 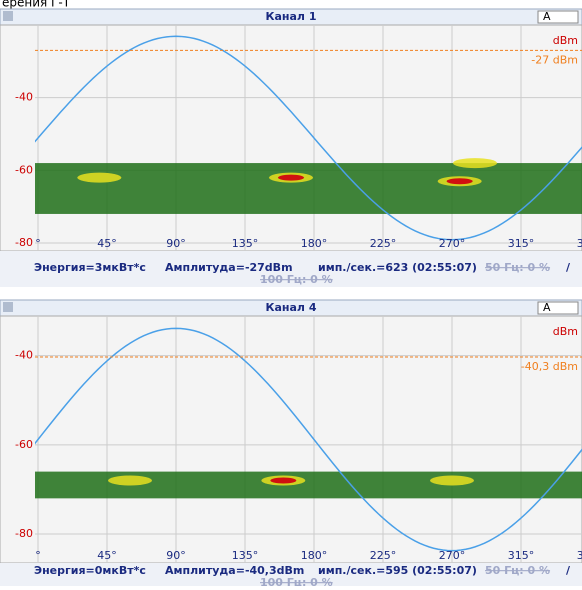 I want to click on pulse-rate: имп./сек.=623 (02:55:07), so click(x=397, y=267).